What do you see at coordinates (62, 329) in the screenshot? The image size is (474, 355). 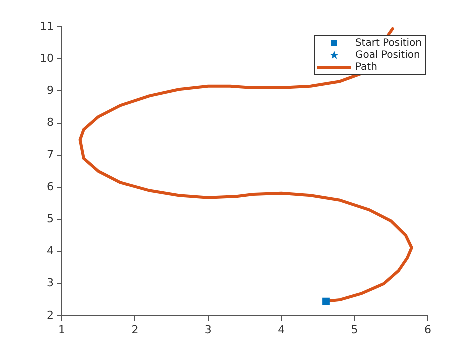 I see `x-tick-label: 1` at bounding box center [62, 329].